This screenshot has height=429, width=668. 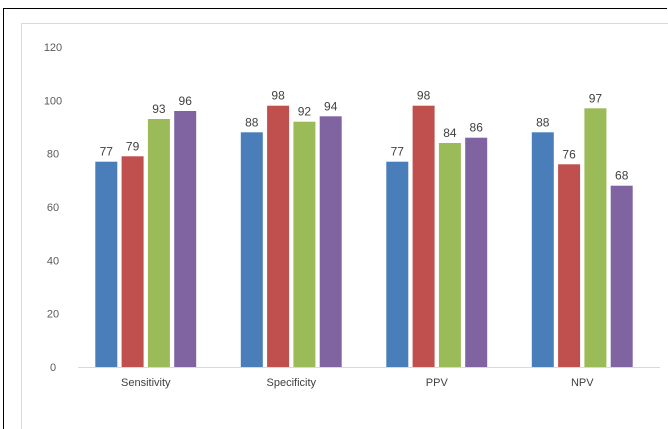 I want to click on y-tick-label: 0, so click(x=53, y=368).